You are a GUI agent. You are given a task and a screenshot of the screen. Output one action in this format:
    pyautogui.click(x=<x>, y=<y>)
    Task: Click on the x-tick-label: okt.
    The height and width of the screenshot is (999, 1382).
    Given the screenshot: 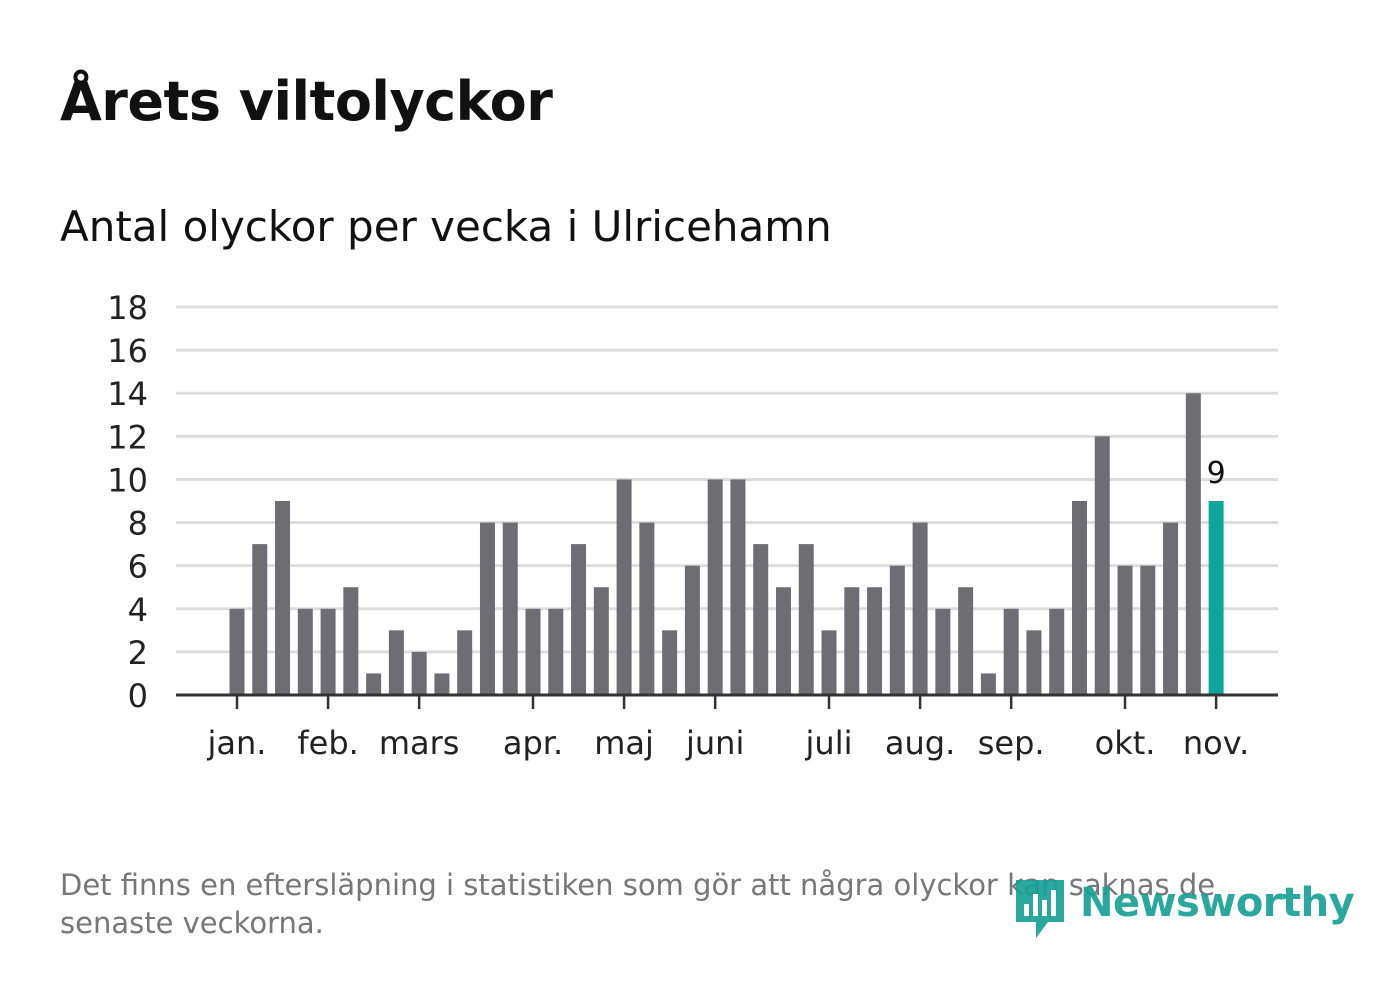 What is the action you would take?
    pyautogui.click(x=1125, y=743)
    